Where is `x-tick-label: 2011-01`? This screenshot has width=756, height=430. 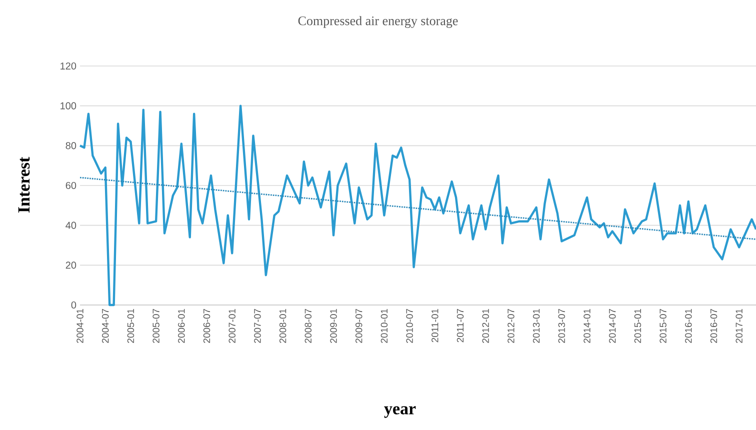 x-tick-label: 2011-01 is located at coordinates (435, 325).